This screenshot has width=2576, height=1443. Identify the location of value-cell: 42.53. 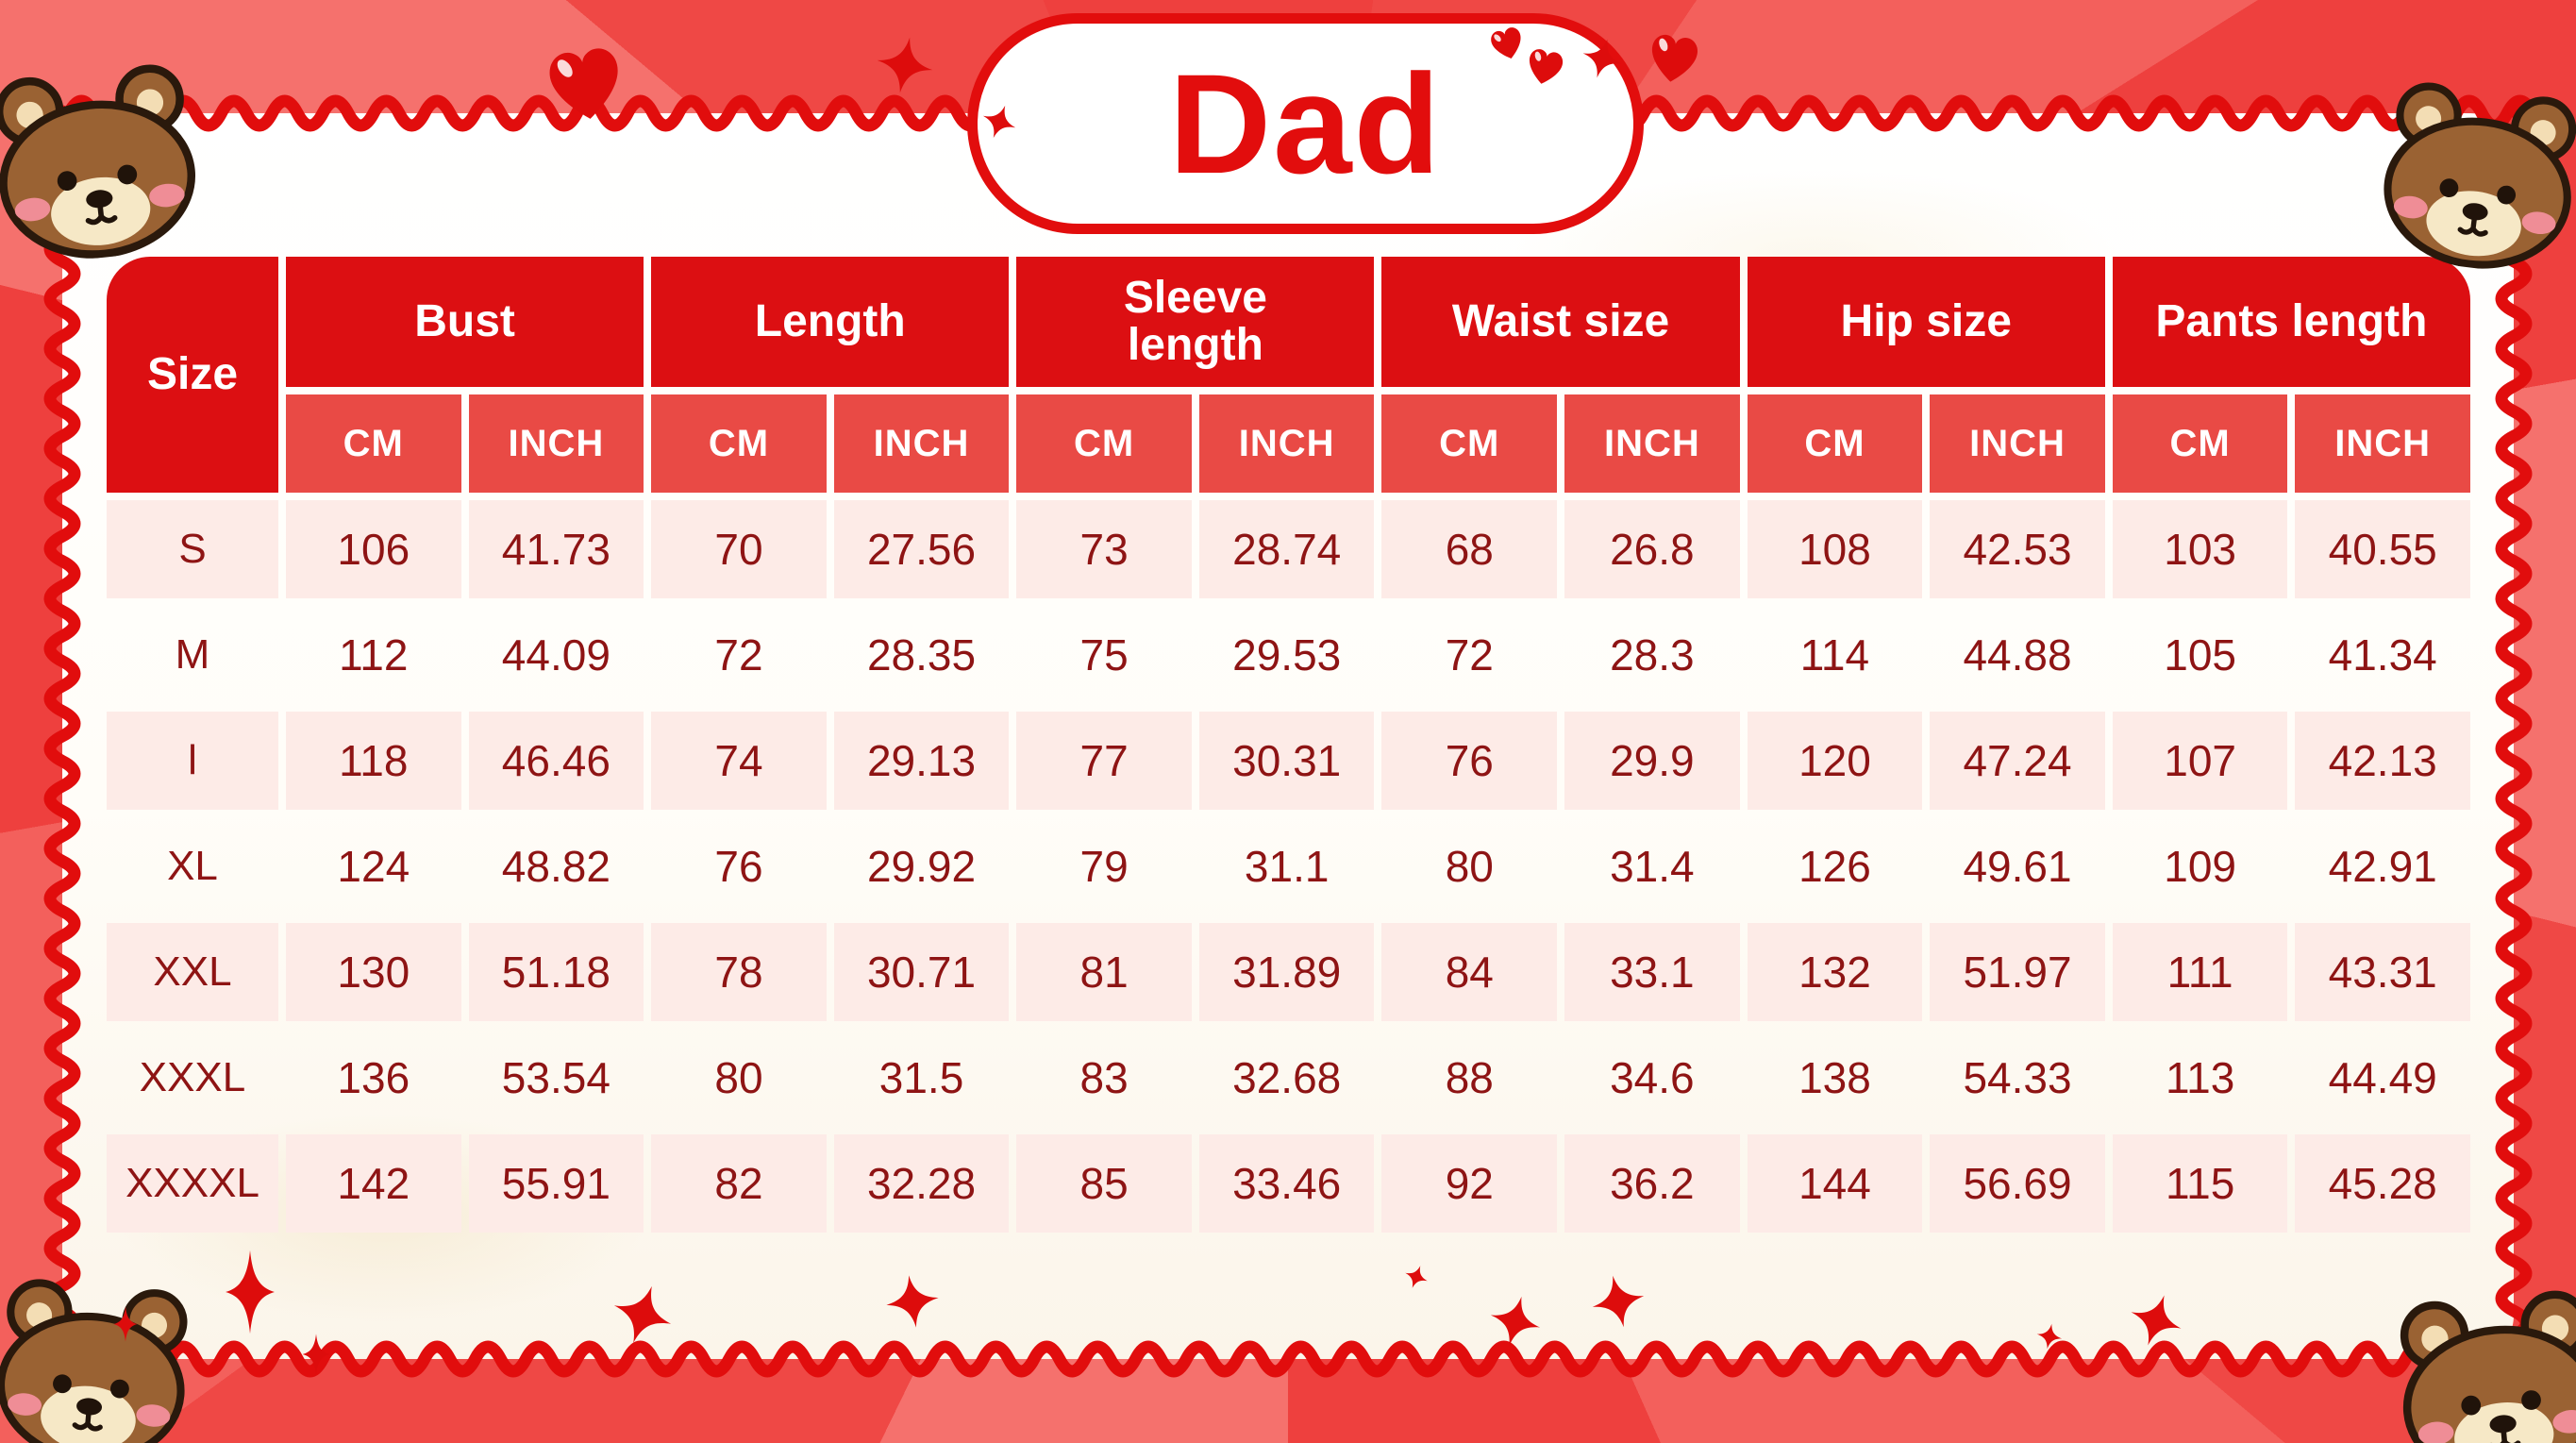
(2017, 549).